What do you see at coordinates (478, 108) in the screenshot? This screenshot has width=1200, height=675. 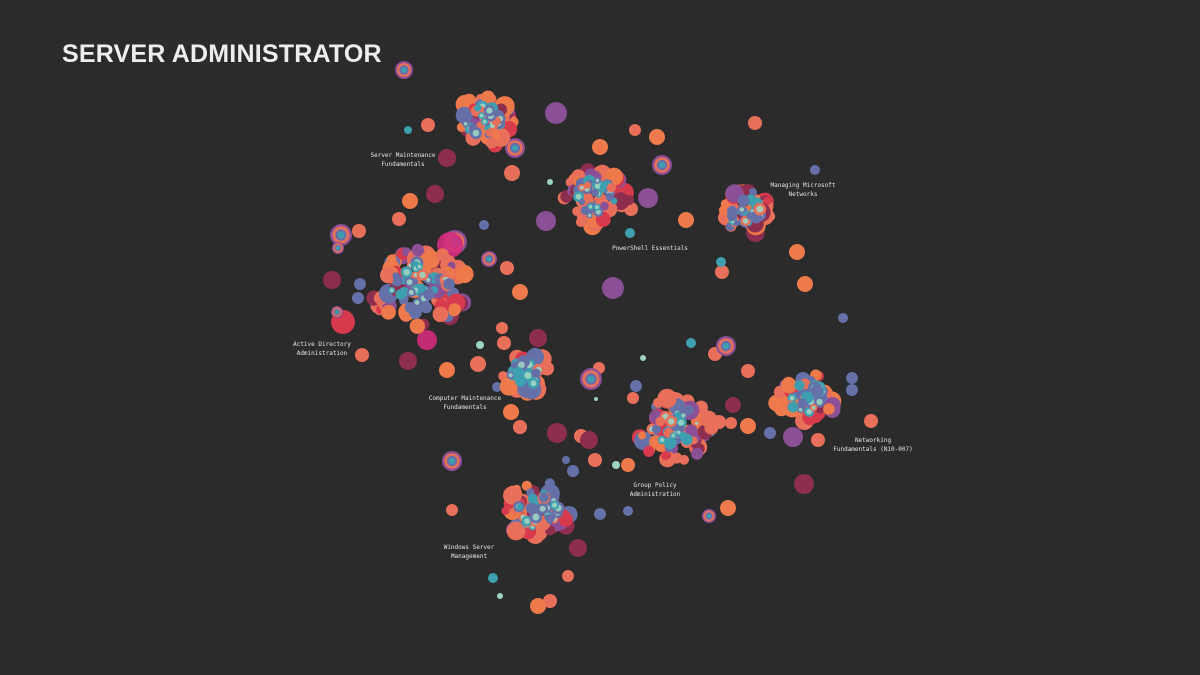 I see `cluster-server-maintenance-core-bubble` at bounding box center [478, 108].